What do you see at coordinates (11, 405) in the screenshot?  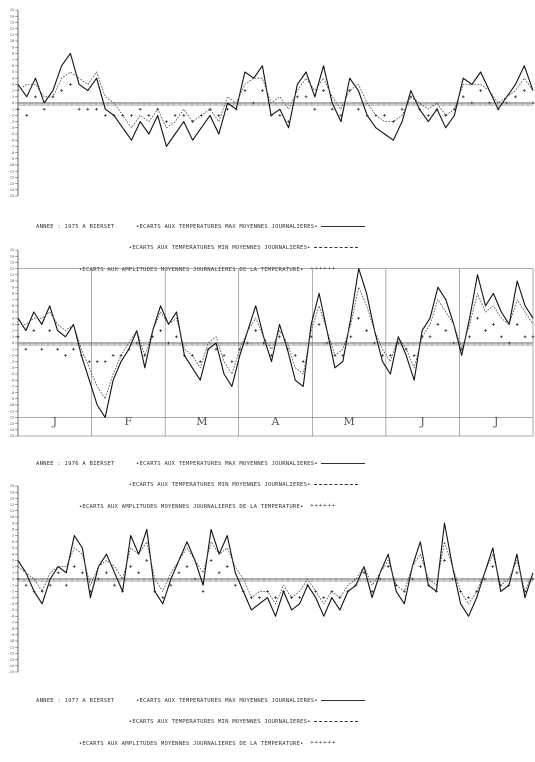 I see `y-tick-label: -10` at bounding box center [11, 405].